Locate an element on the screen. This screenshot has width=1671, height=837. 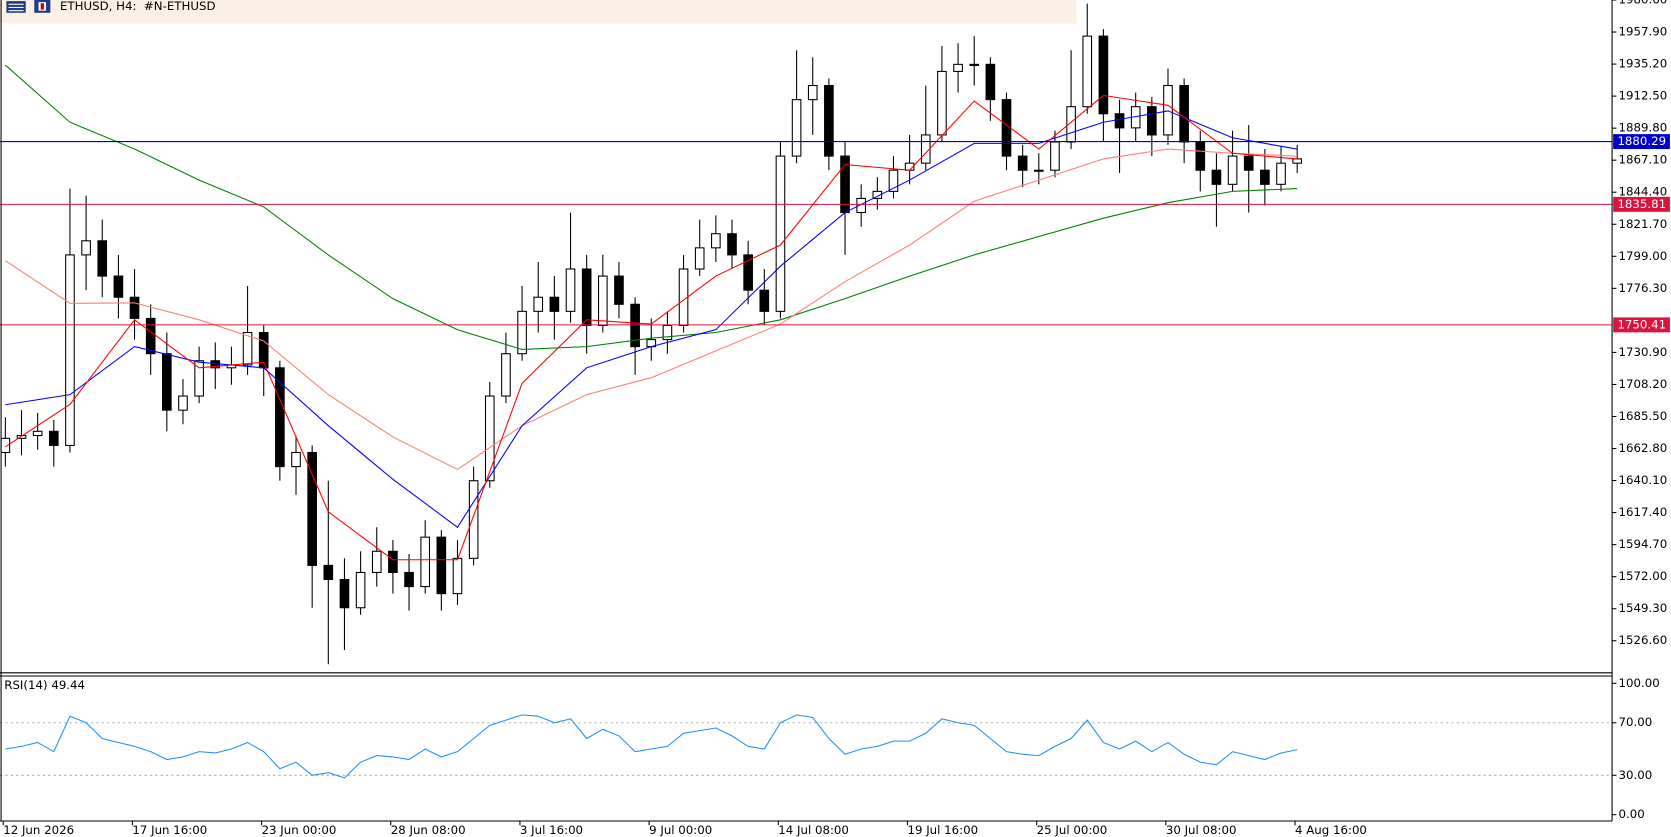
x-tick-label: 28 Jun 08:00 is located at coordinates (428, 830).